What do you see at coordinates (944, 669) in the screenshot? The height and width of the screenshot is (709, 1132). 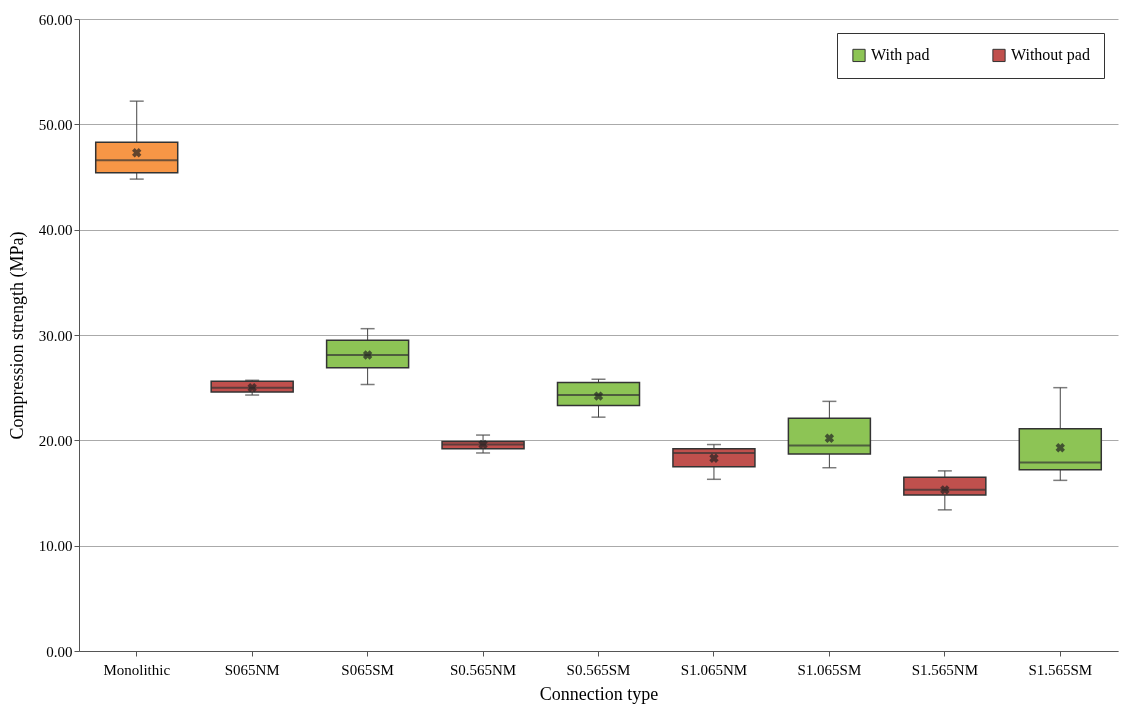 I see `x-tick-label: S1.565NM` at bounding box center [944, 669].